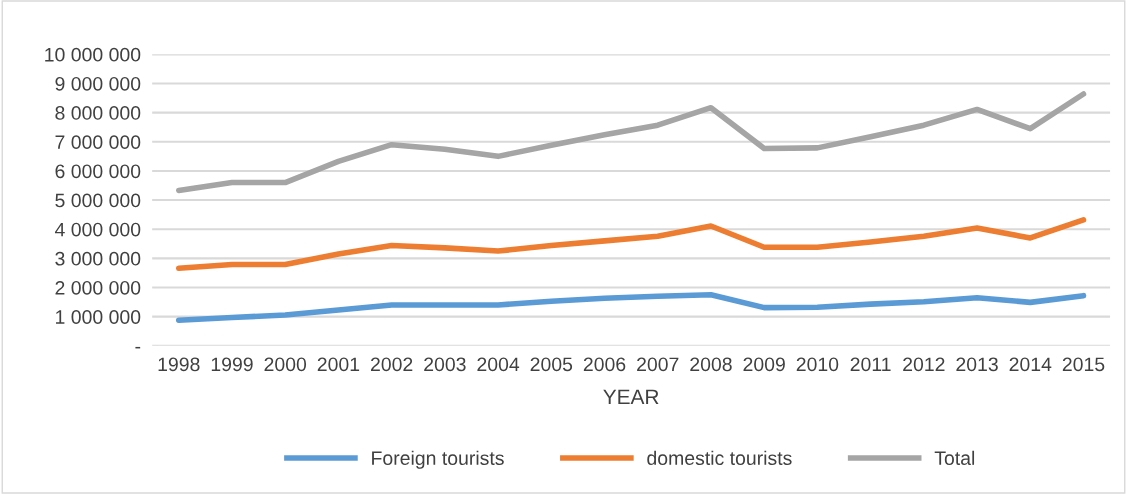 Image resolution: width=1127 pixels, height=494 pixels. Describe the element at coordinates (98, 171) in the screenshot. I see `y-tick-label: 6 000 000` at that location.